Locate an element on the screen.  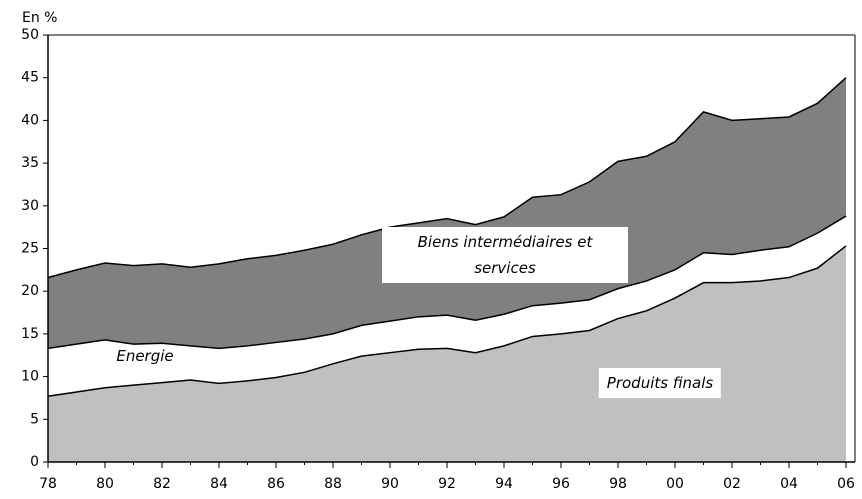
x-tick-label: 84 is located at coordinates (219, 484).